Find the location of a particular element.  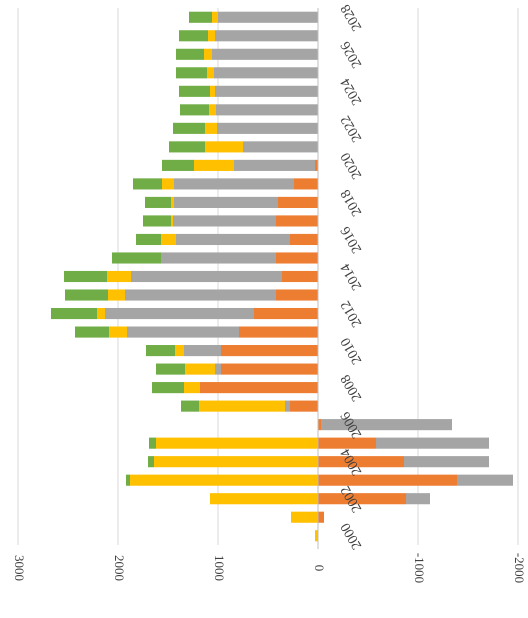

value-tick-label: 2000 is located at coordinates (119, 568).